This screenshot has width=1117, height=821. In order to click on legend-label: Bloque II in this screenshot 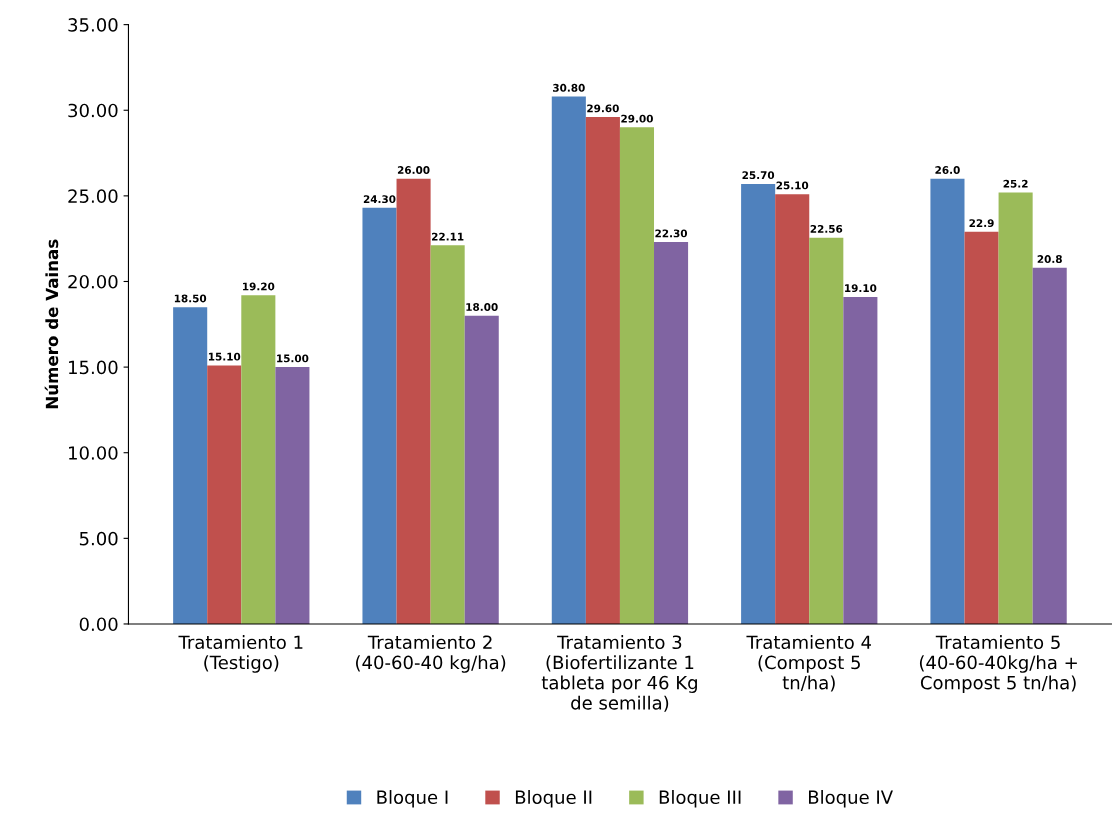, I will do `click(553, 799)`.